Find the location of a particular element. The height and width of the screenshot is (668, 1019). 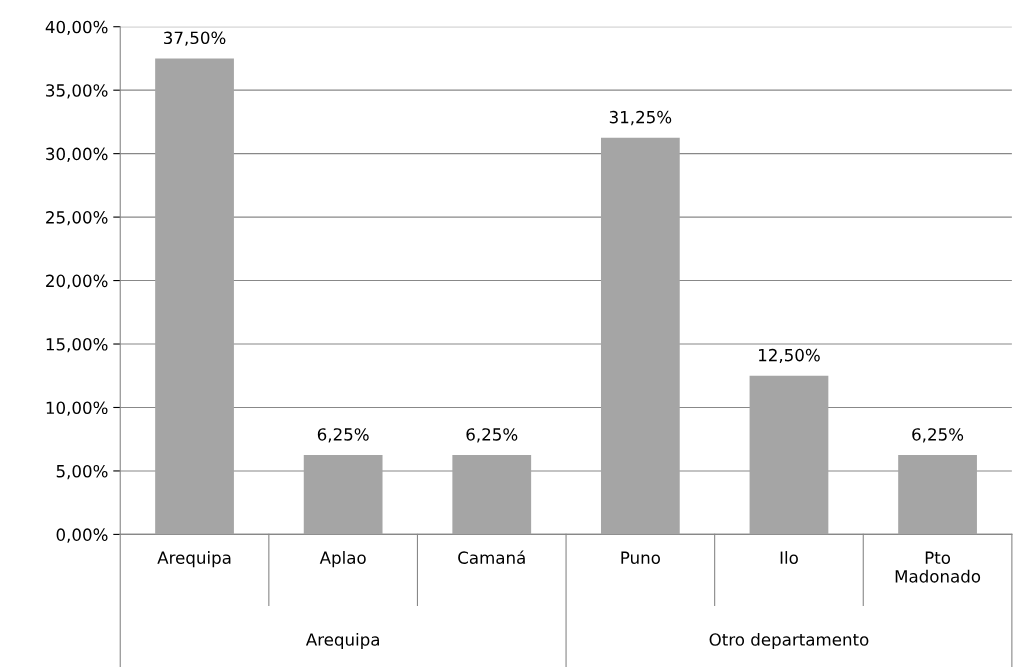

x-tick-label: Ilo is located at coordinates (789, 557).